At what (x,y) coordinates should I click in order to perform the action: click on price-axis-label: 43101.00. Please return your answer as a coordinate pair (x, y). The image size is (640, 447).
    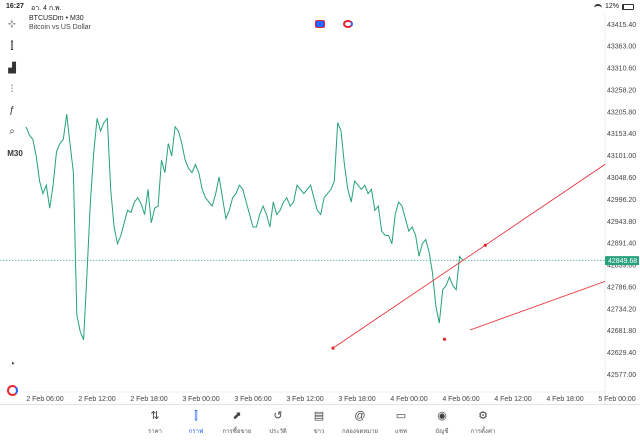
    Looking at the image, I should click on (621, 156).